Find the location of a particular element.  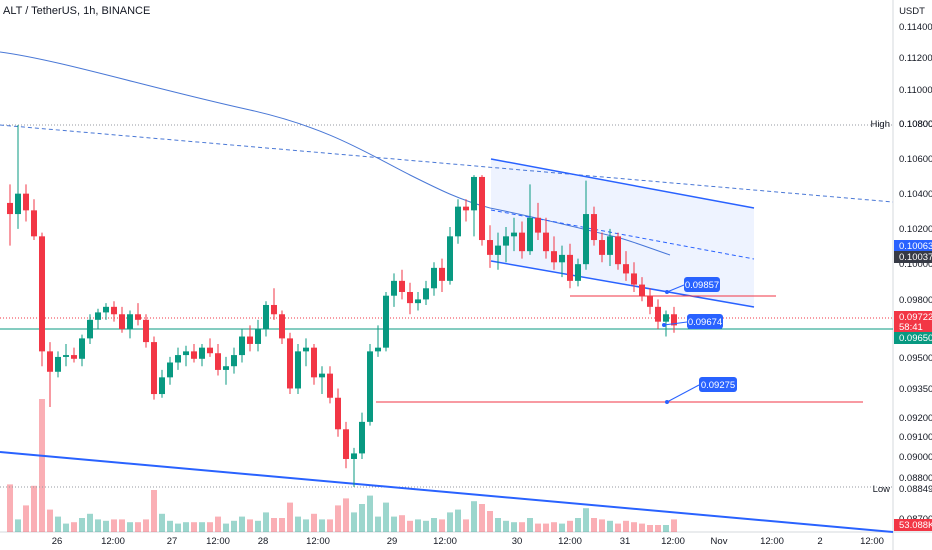

annotation-label: 0.09674 is located at coordinates (705, 322).